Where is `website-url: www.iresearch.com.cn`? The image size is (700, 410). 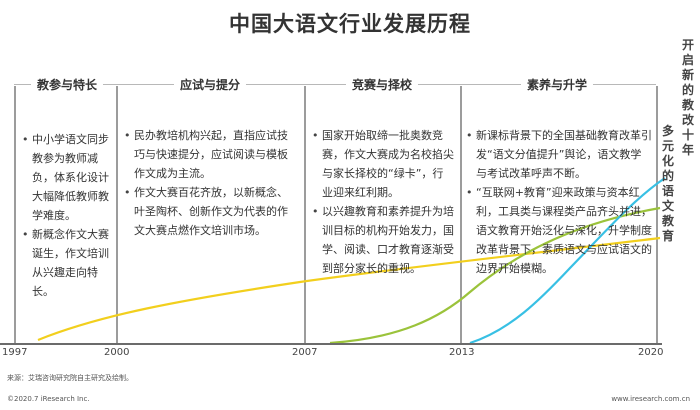 website-url: www.iresearch.com.cn is located at coordinates (650, 399).